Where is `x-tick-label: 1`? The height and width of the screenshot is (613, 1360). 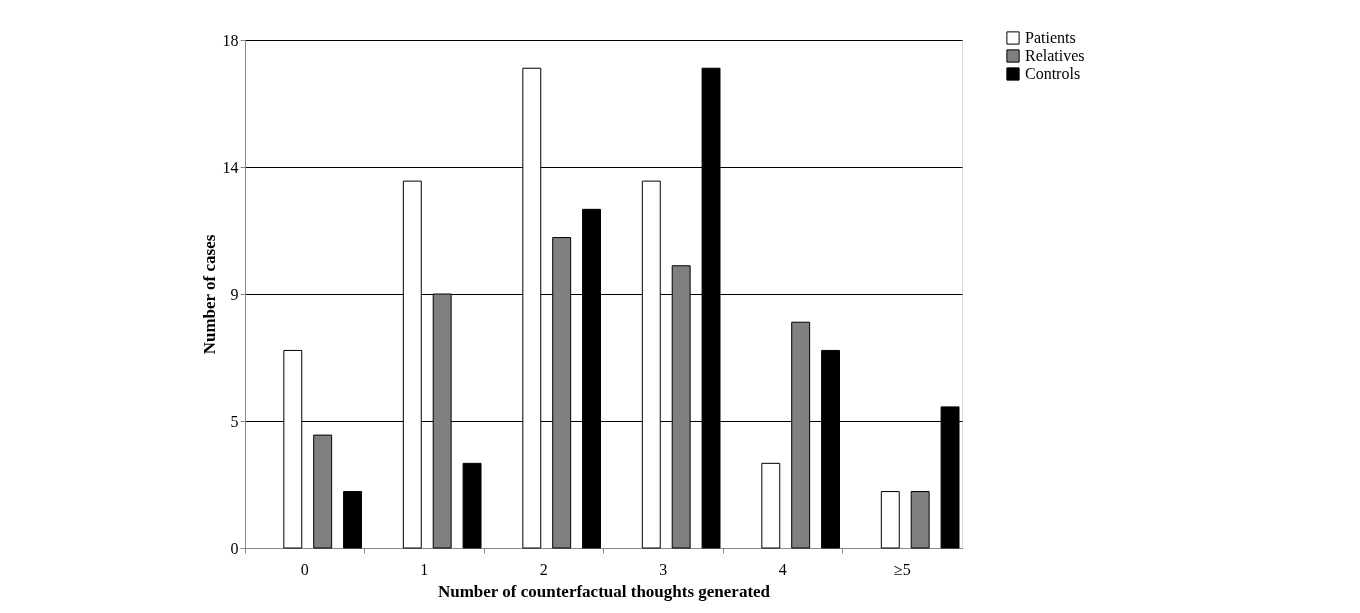 x-tick-label: 1 is located at coordinates (424, 569).